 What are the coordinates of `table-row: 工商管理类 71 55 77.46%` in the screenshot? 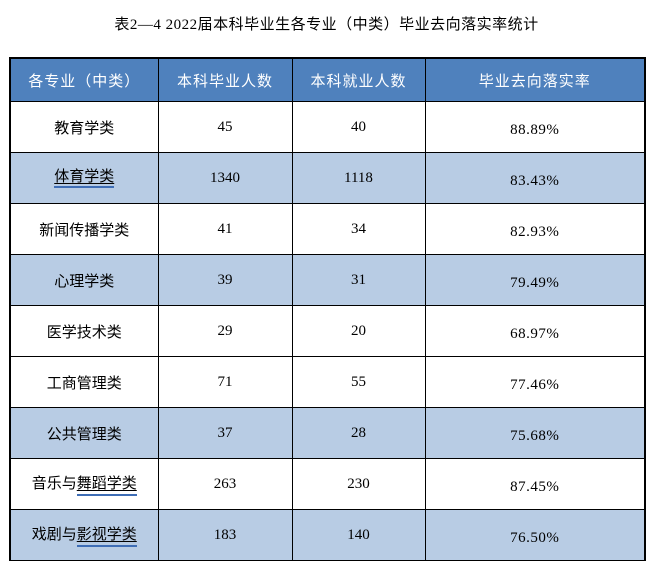 It's located at (327, 382).